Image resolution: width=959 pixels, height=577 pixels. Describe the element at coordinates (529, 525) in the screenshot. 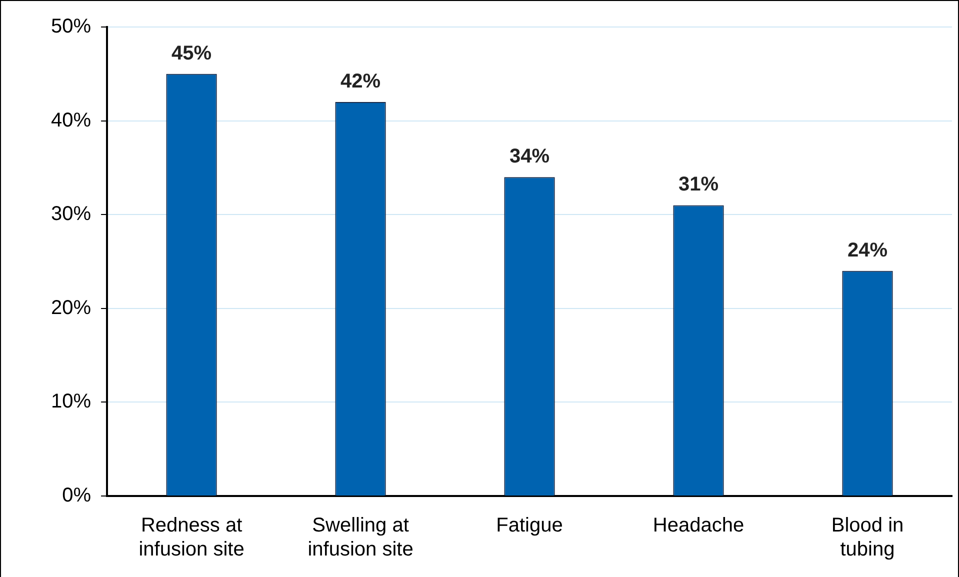

I see `x-tick-label: Fatigue` at that location.